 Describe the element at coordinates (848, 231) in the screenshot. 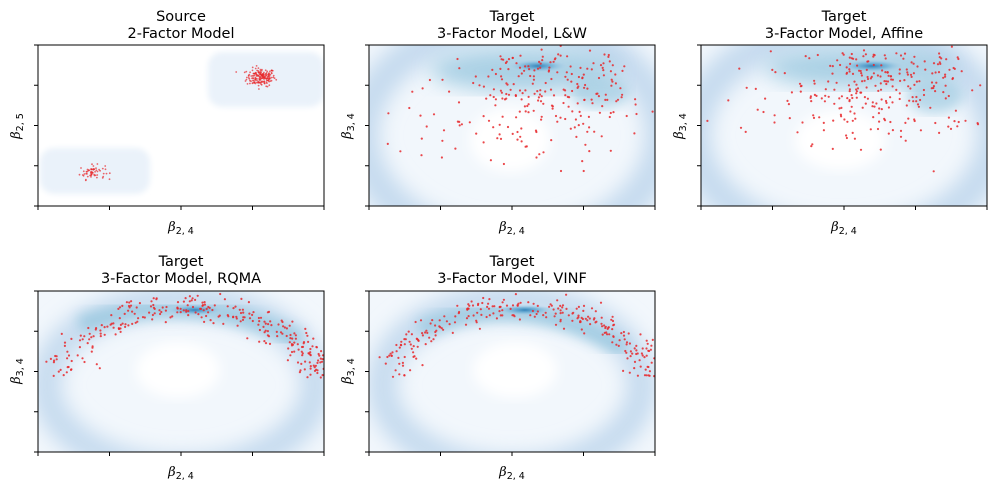

I see `x-axis-subscript: 2, 4` at that location.